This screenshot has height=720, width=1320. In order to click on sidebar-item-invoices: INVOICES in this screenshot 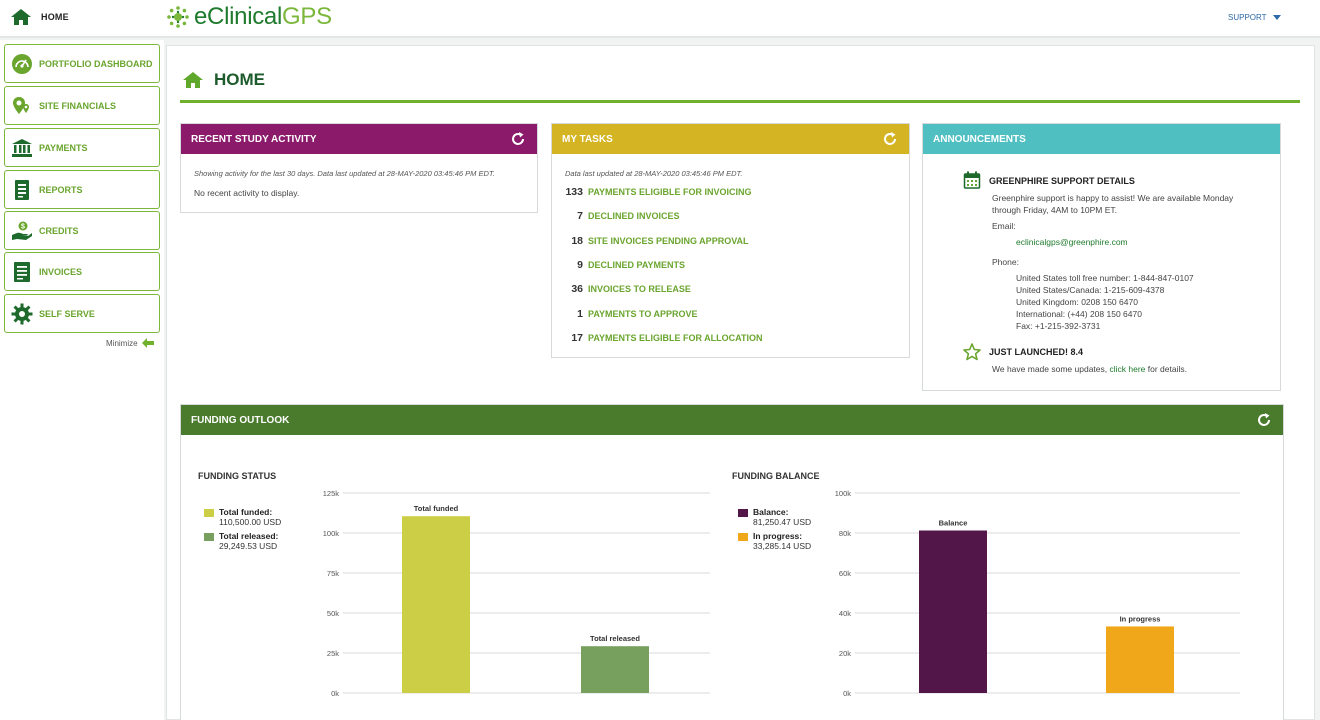, I will do `click(82, 271)`.